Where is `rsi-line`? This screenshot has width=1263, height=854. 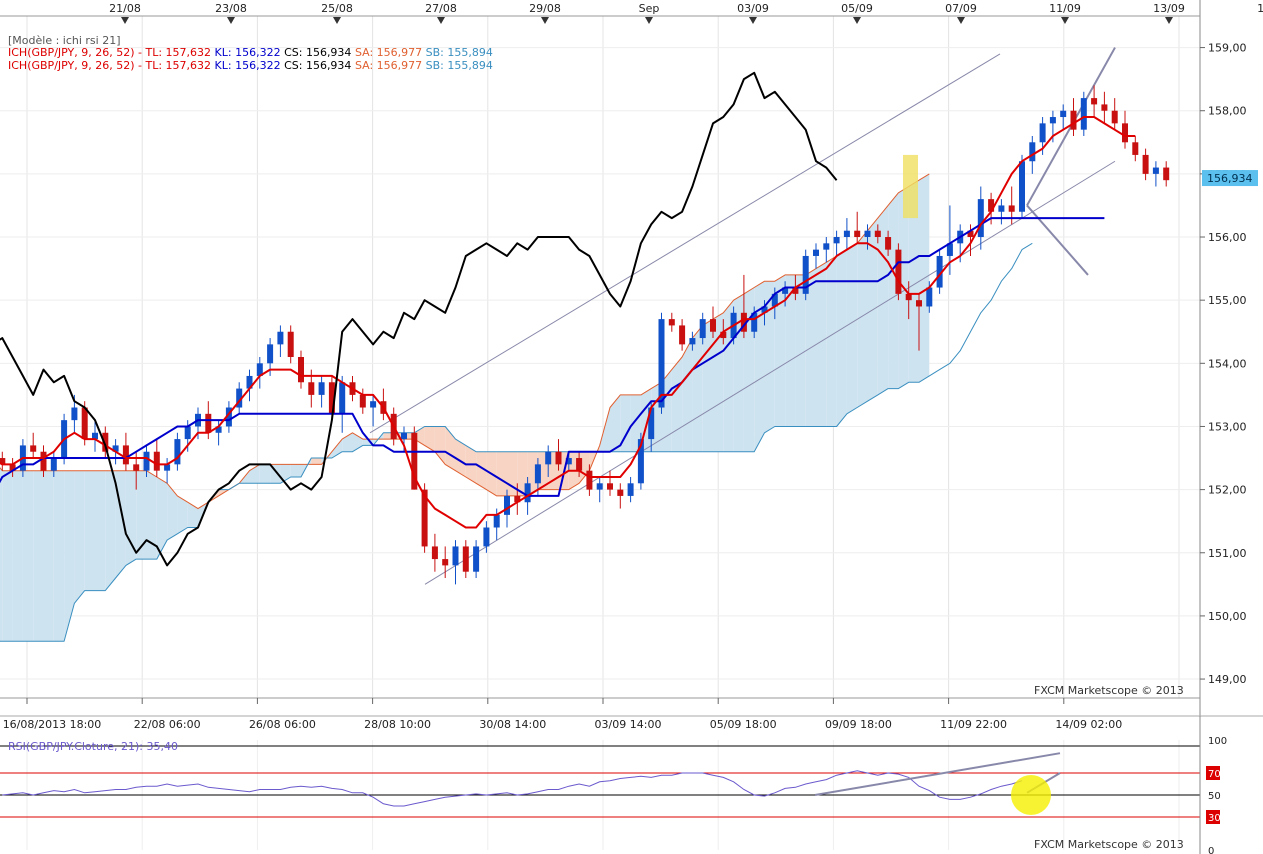
rsi-line is located at coordinates (512, 788).